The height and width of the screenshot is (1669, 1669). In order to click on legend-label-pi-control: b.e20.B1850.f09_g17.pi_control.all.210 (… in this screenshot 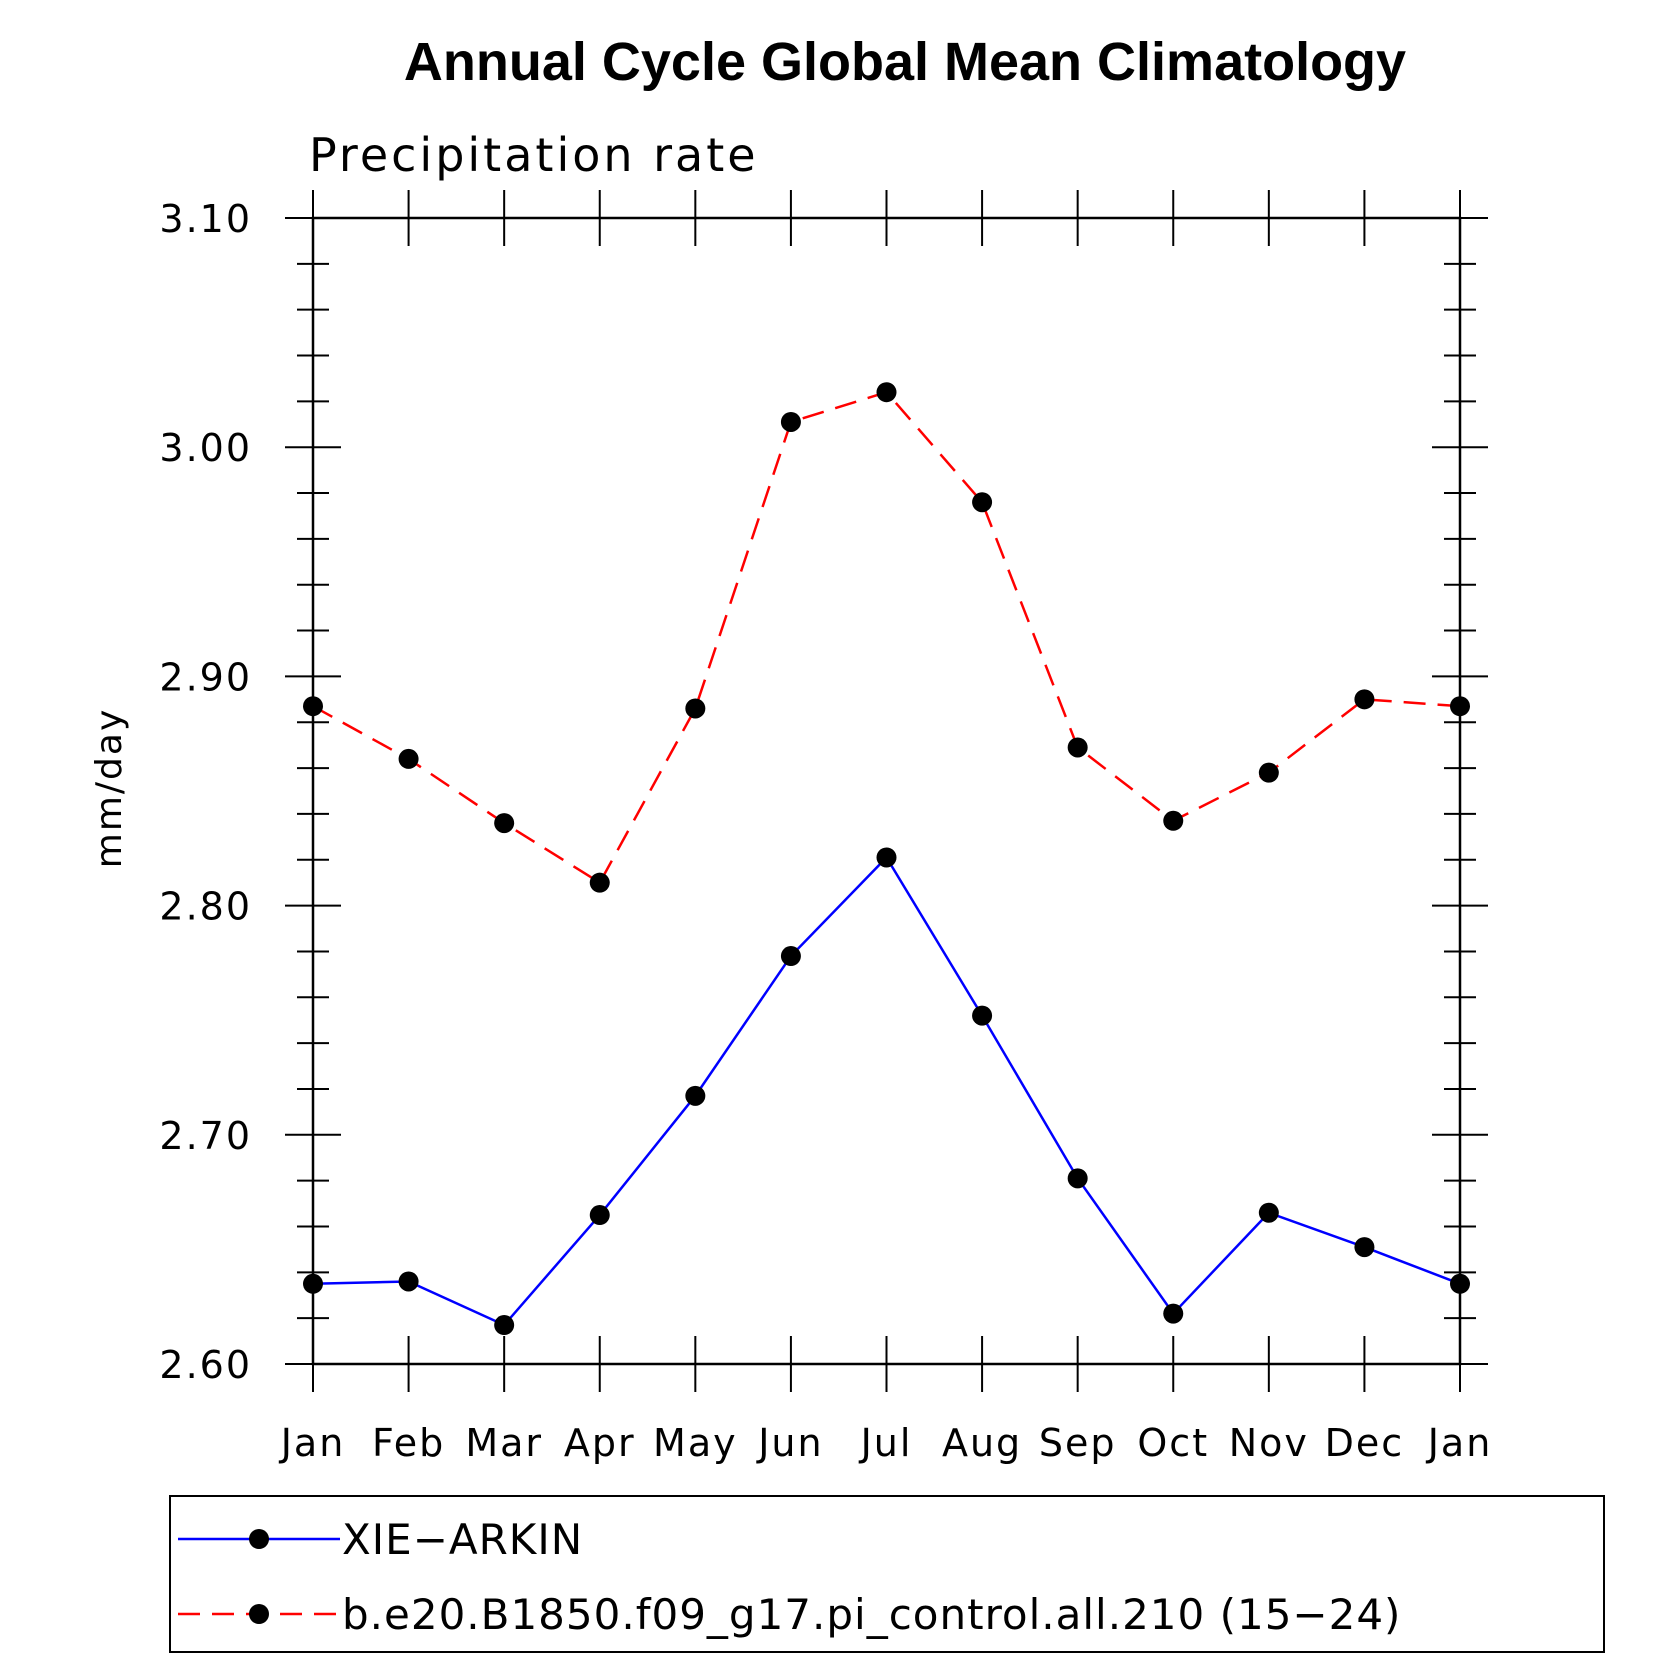, I will do `click(871, 1614)`.